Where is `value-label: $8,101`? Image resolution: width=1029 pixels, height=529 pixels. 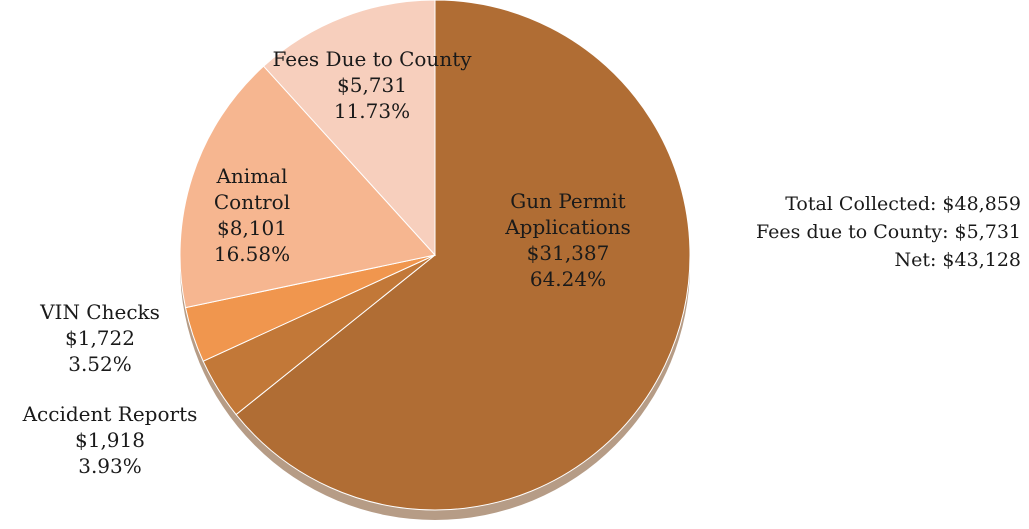
value-label: $8,101 is located at coordinates (252, 228).